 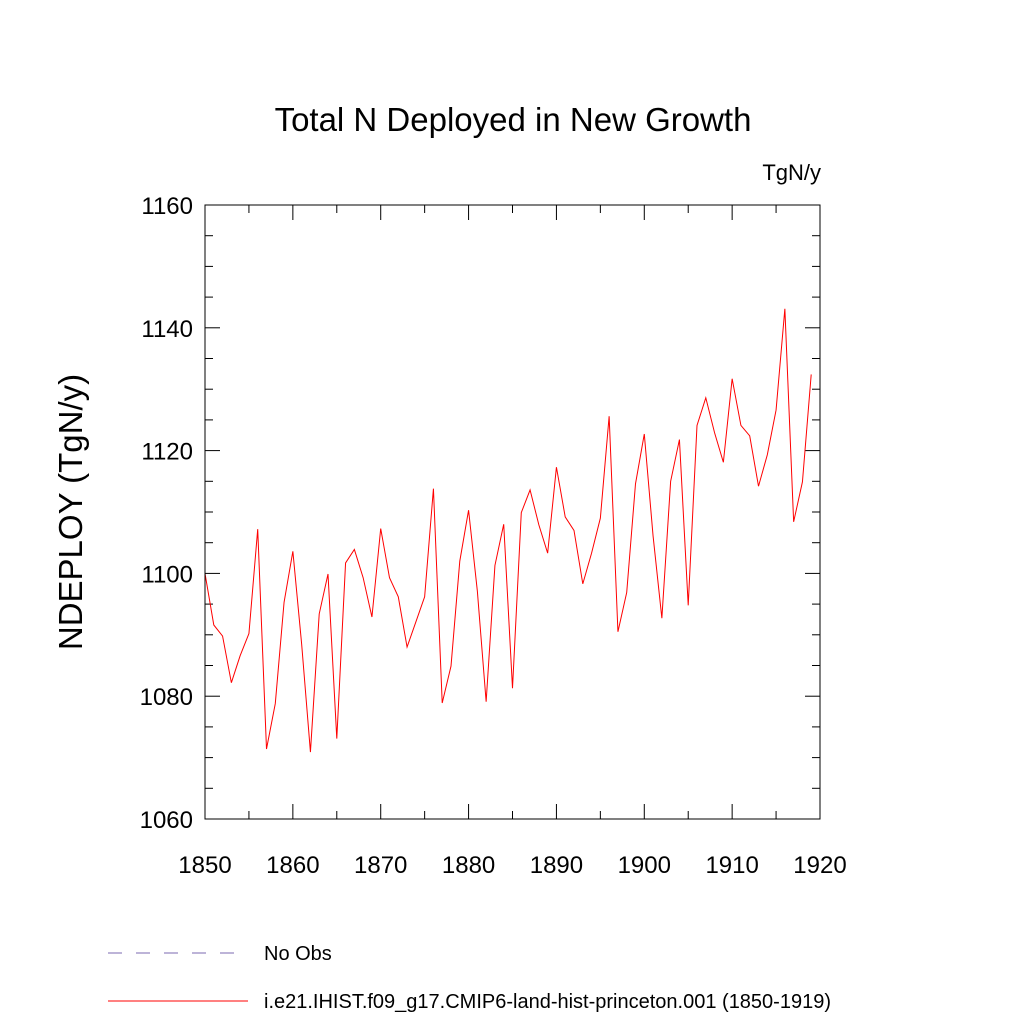 I want to click on x-tick-label: 1920, so click(x=819, y=865).